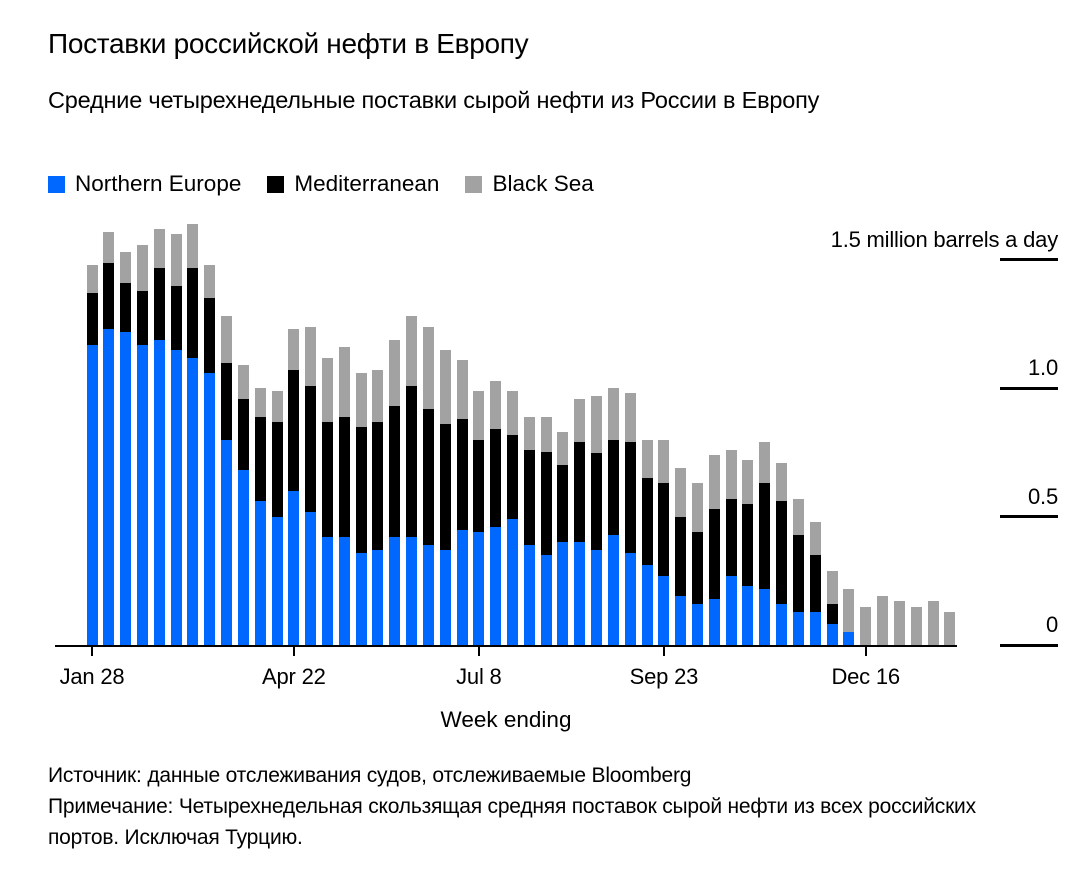  Describe the element at coordinates (664, 676) in the screenshot. I see `x-tick-label-sep-23: Sep 23` at that location.